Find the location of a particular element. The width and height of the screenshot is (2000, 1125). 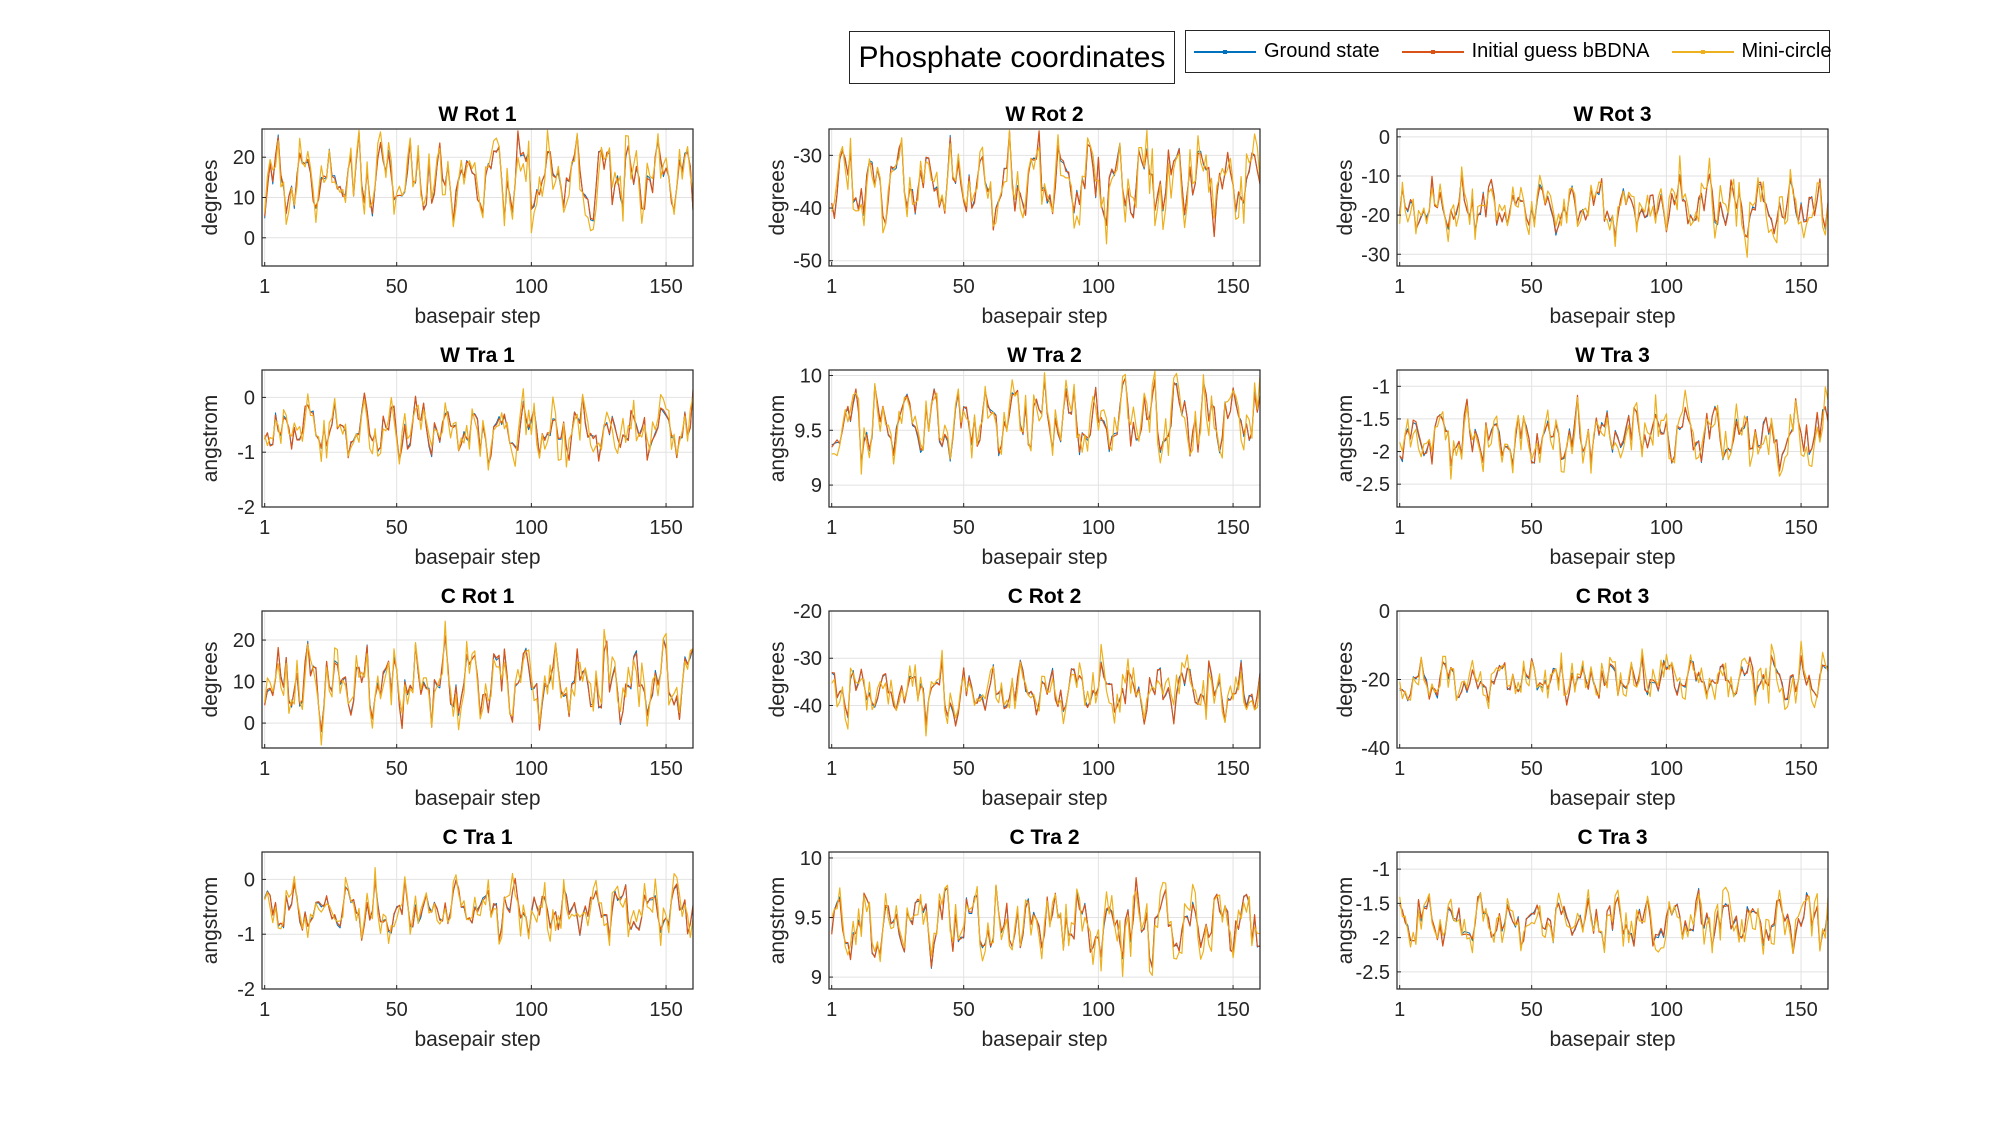

y-tick-label: -30 is located at coordinates (807, 659).